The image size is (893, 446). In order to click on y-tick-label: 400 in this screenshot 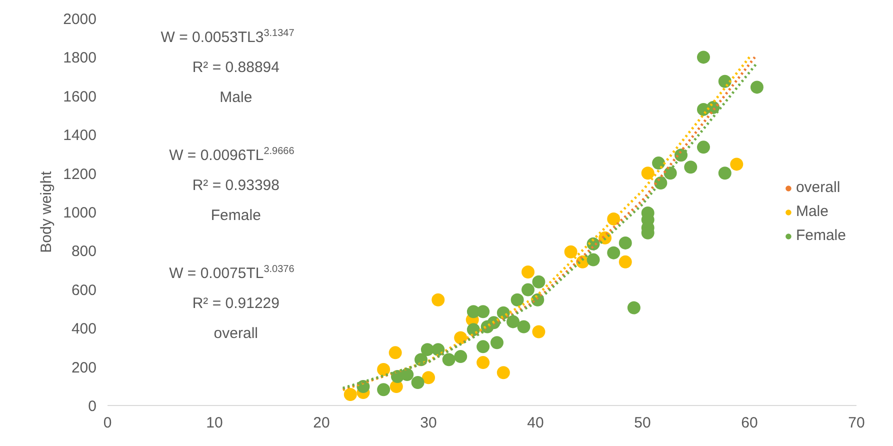, I will do `click(84, 329)`.